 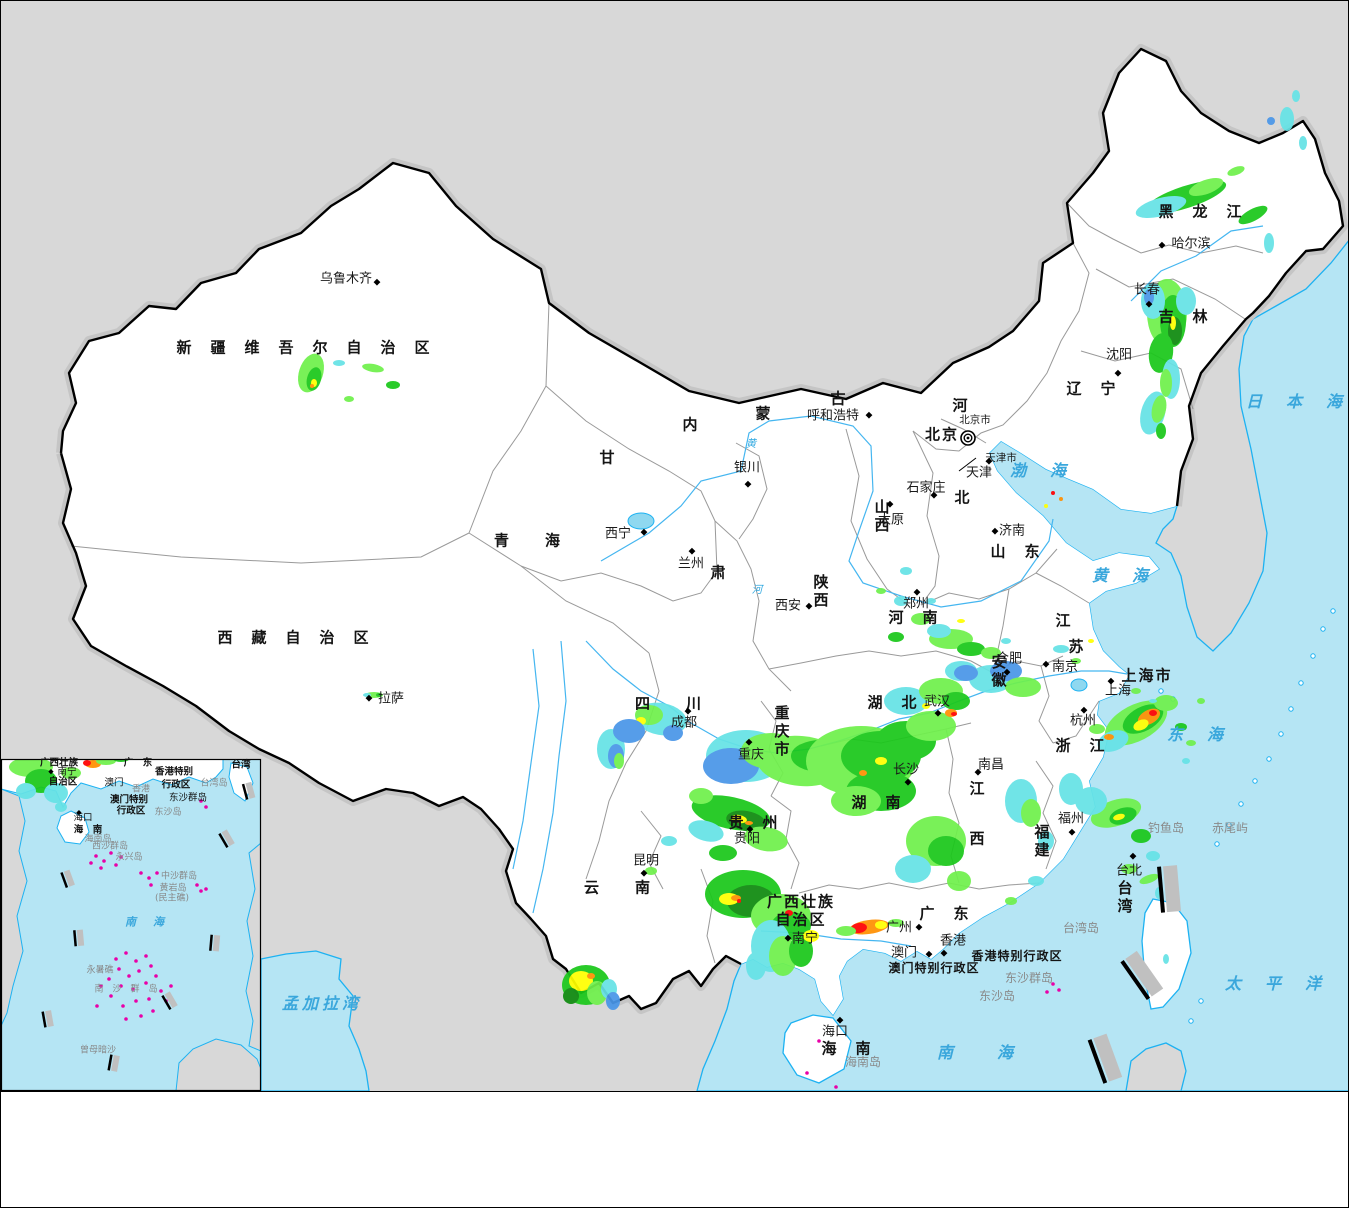 I want to click on inset-philippines, so click(x=253, y=947).